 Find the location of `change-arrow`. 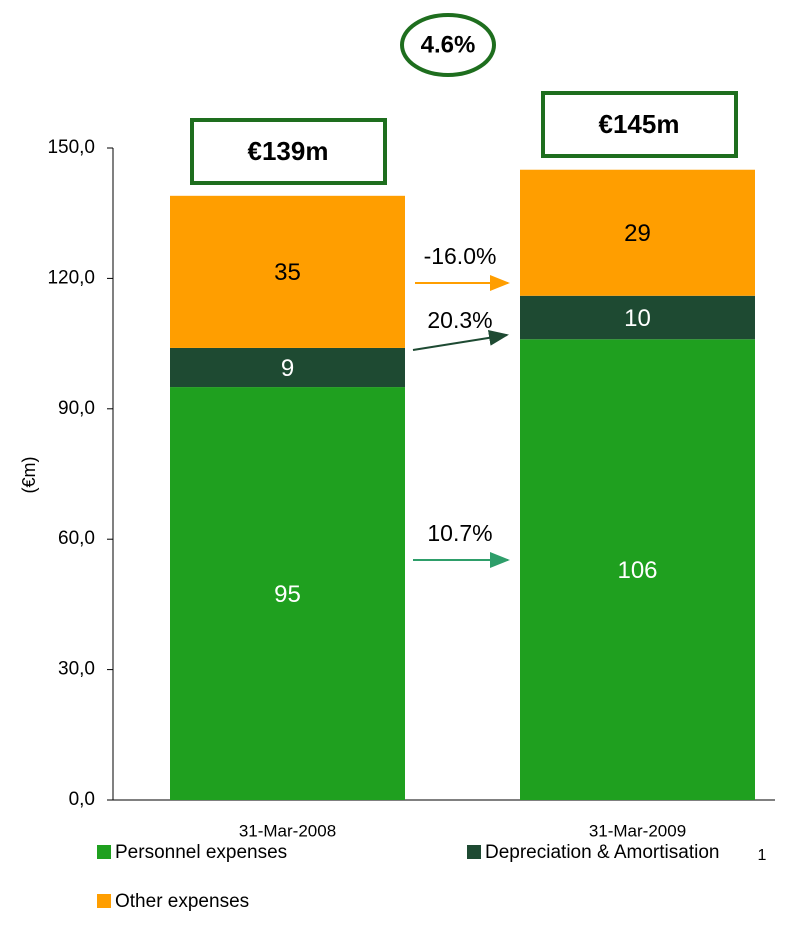

change-arrow is located at coordinates (460, 340).